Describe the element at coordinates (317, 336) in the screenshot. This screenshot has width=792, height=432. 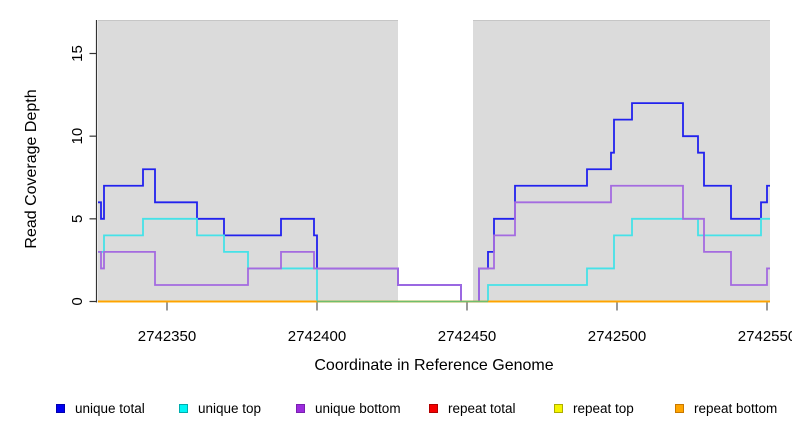
I see `x-tick-label: 2742400` at that location.